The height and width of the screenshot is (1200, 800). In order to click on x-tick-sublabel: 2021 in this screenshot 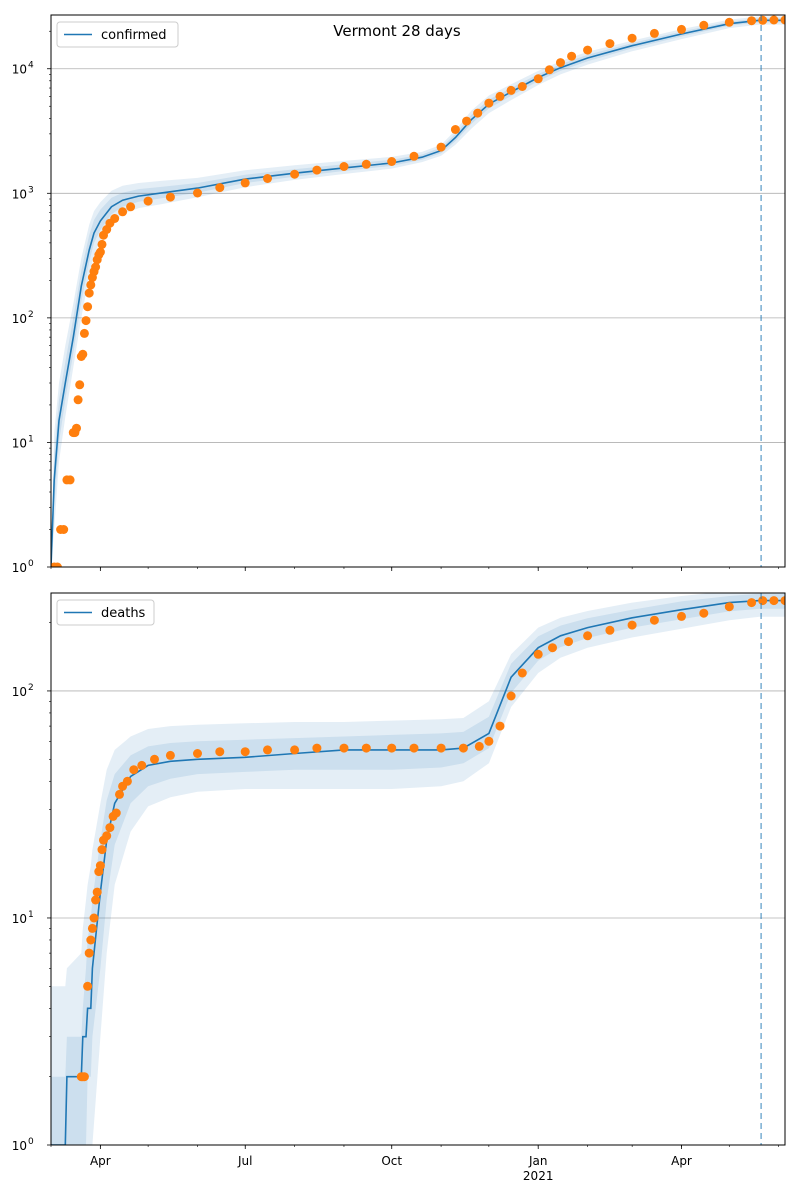, I will do `click(538, 1176)`.